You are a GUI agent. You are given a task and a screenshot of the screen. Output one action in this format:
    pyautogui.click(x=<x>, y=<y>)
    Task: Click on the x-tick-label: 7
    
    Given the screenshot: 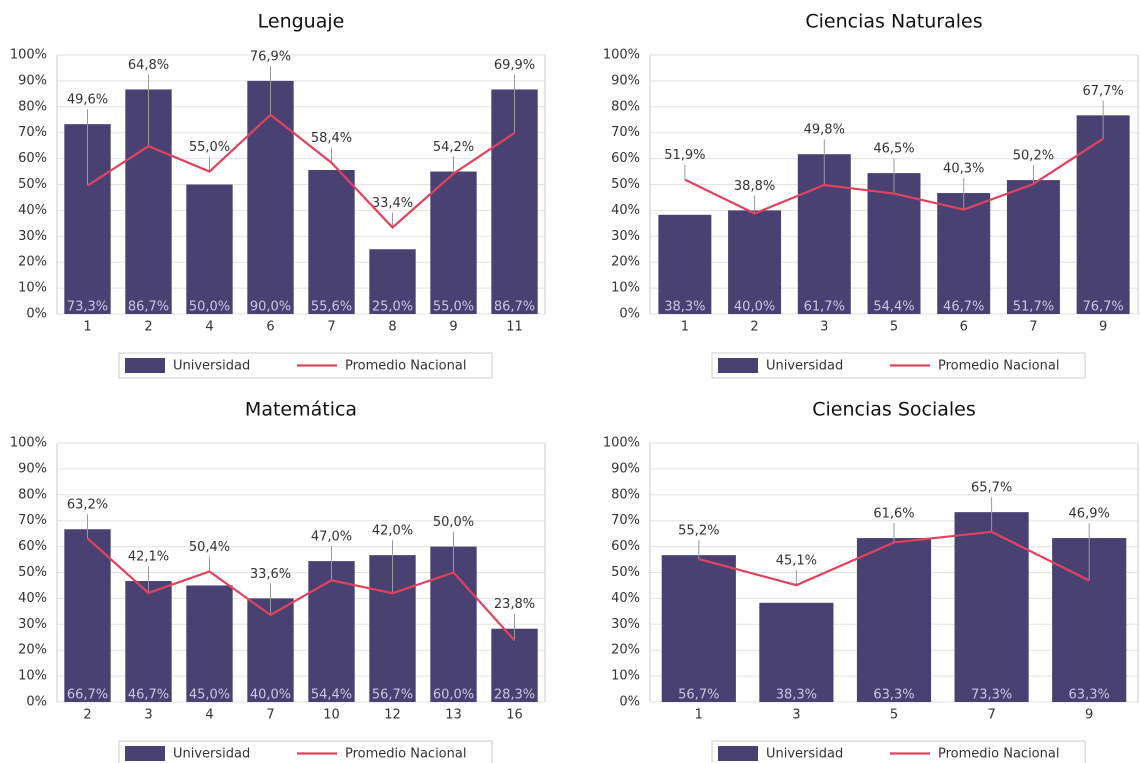 What is the action you would take?
    pyautogui.click(x=331, y=327)
    